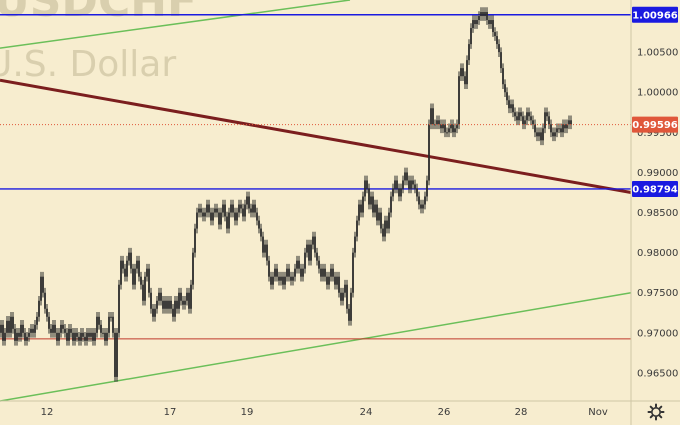 The height and width of the screenshot is (425, 680). Describe the element at coordinates (444, 412) in the screenshot. I see `x-tick-label: 26` at that location.